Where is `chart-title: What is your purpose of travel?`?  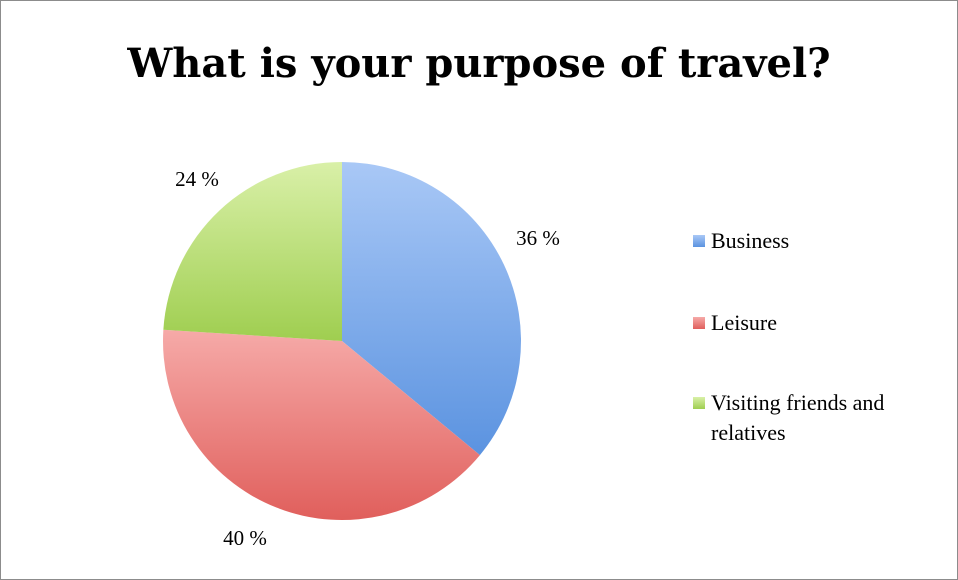
chart-title: What is your purpose of travel? is located at coordinates (479, 63).